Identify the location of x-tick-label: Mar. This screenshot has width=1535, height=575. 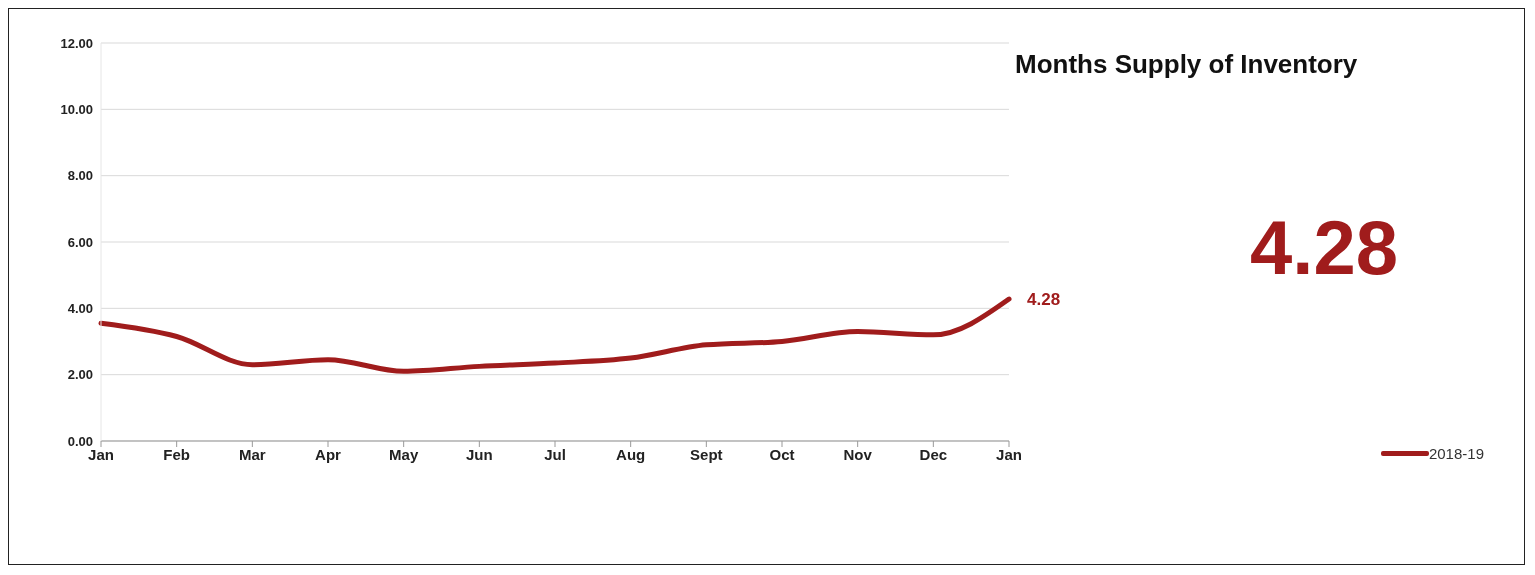
(252, 454).